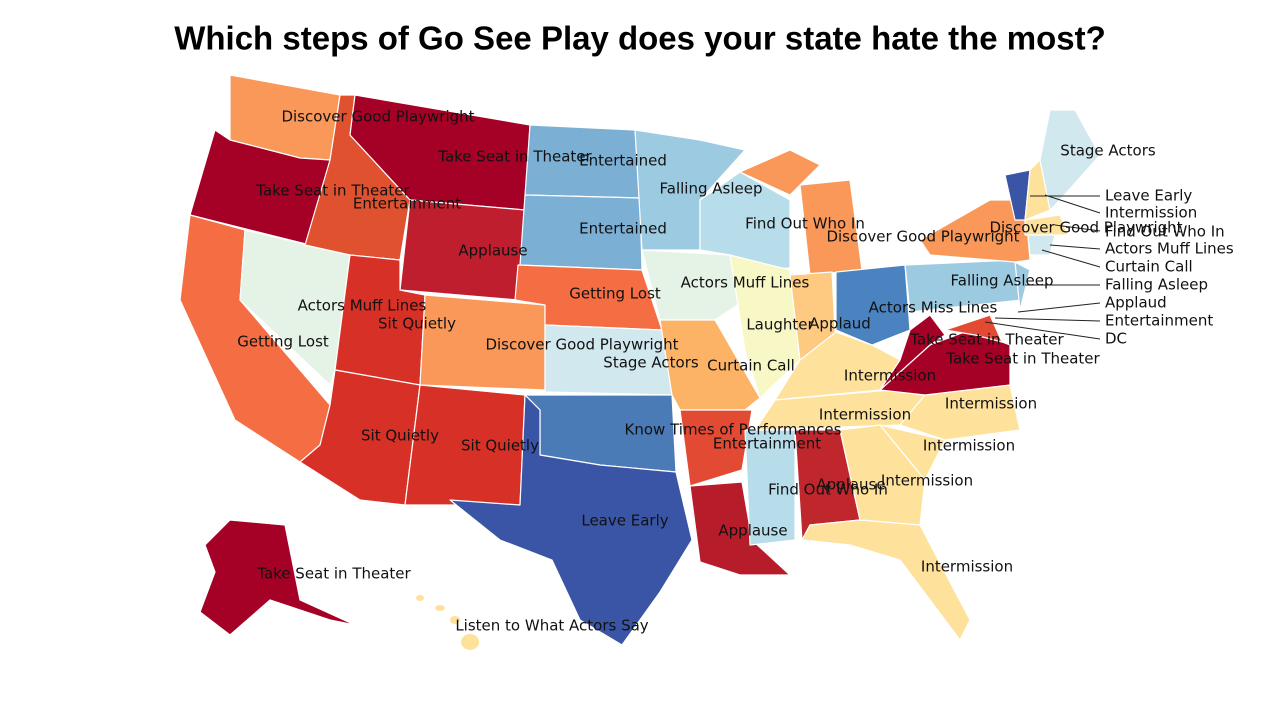 This screenshot has height=720, width=1280. Describe the element at coordinates (551, 626) in the screenshot. I see `region-label: Listen to What Actors Say` at that location.